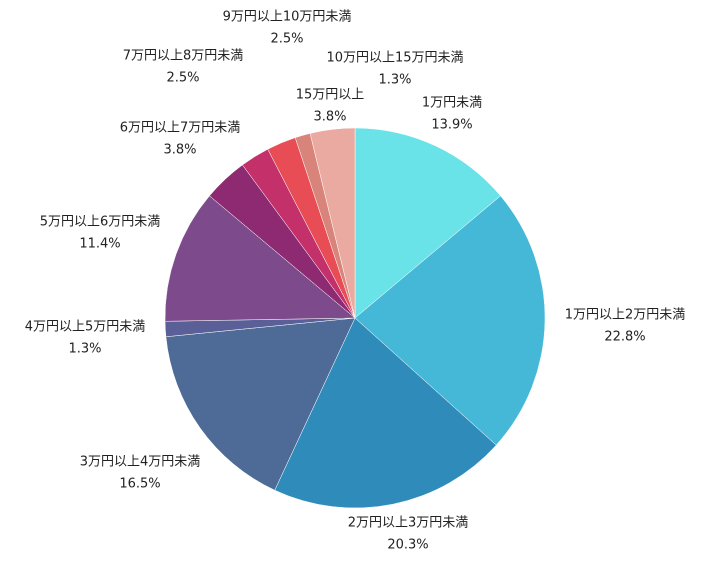 The width and height of the screenshot is (710, 563). I want to click on slice-label: 10万円以上15万円未満, so click(394, 58).